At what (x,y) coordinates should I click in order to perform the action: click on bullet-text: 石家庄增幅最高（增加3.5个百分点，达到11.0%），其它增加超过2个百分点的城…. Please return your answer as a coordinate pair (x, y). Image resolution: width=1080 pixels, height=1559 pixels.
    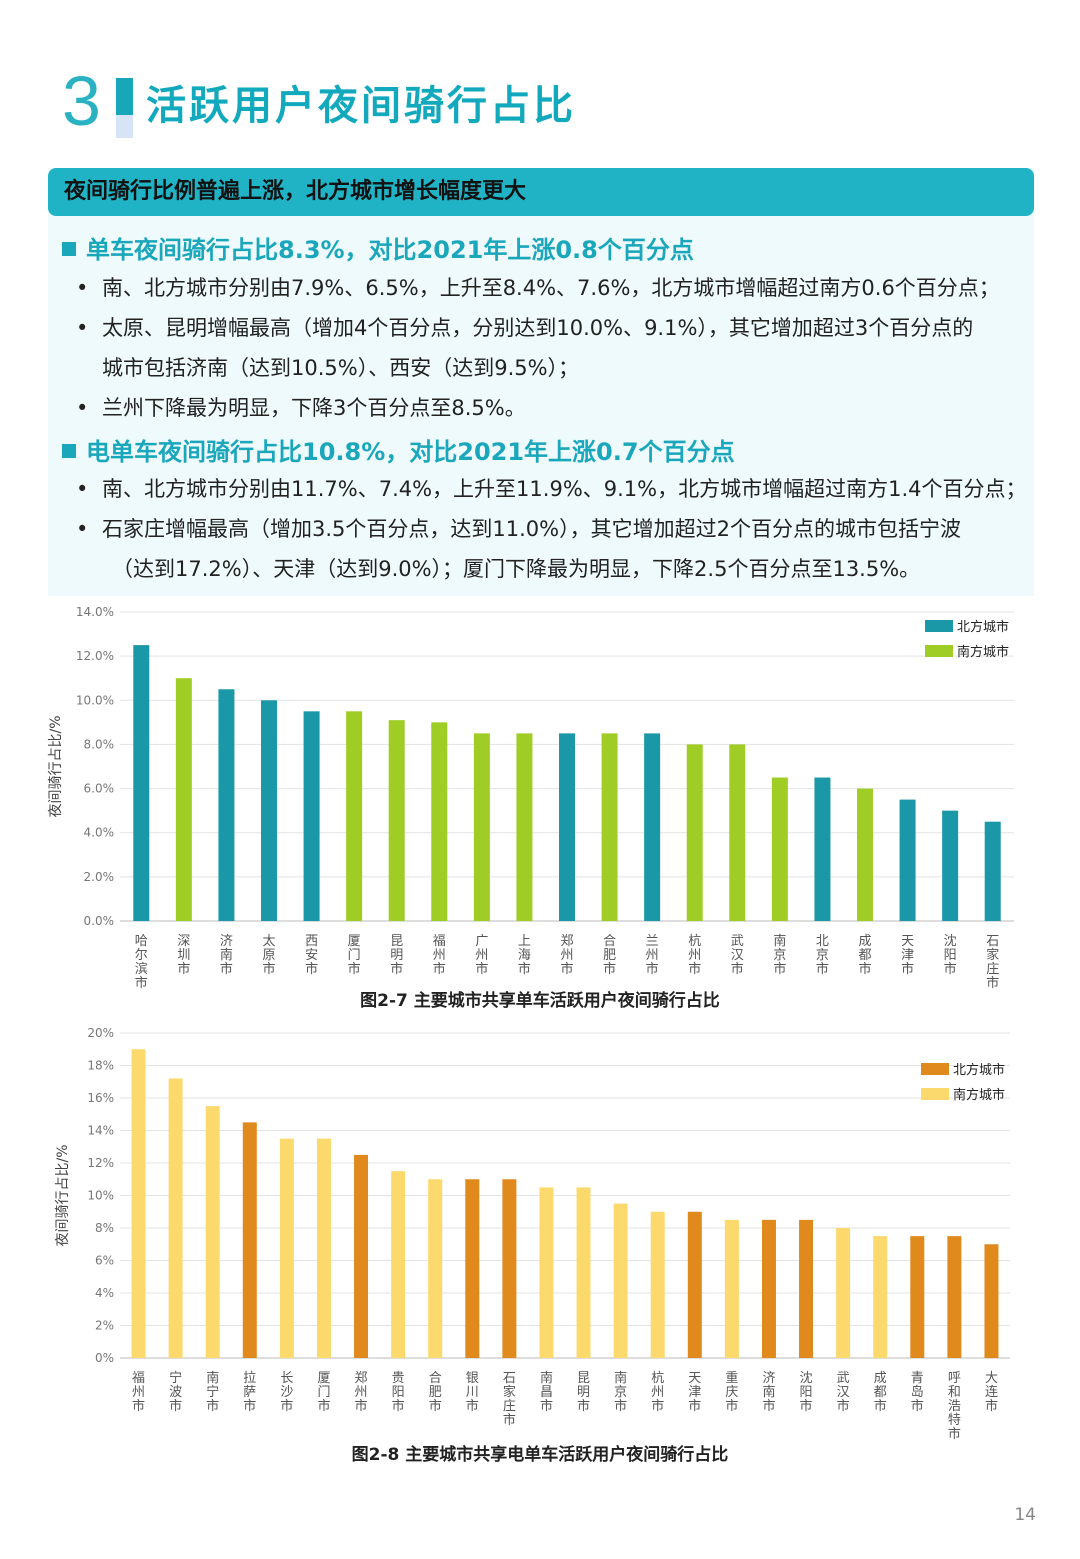
    Looking at the image, I should click on (531, 529).